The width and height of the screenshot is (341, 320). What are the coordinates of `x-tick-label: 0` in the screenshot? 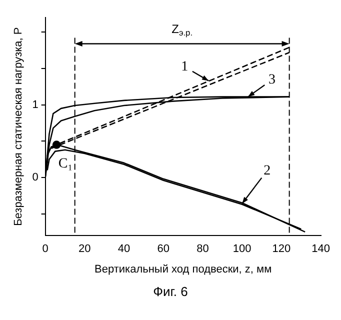 It's located at (45, 249).